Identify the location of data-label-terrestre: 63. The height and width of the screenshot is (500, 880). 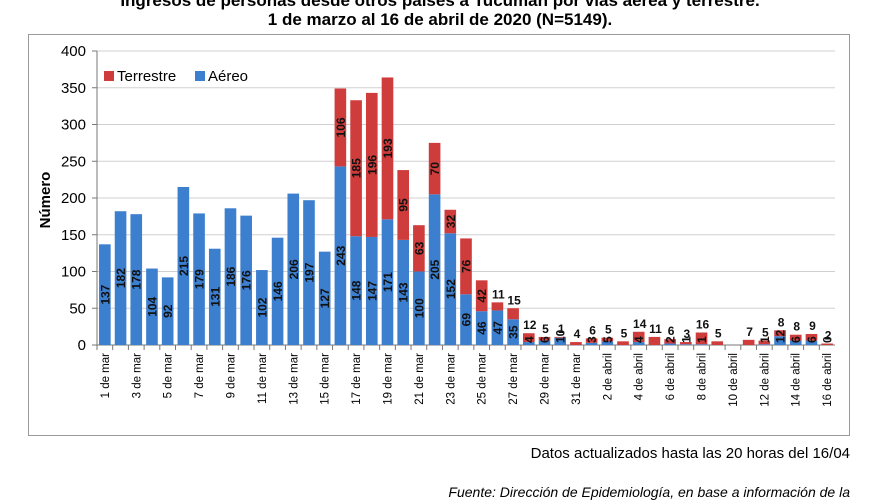
(419, 248).